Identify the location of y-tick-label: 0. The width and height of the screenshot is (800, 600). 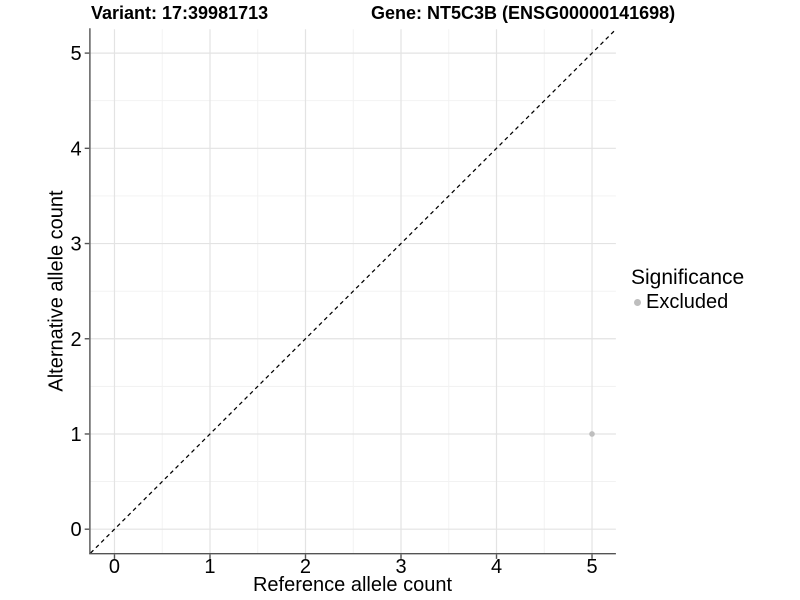
(75, 530).